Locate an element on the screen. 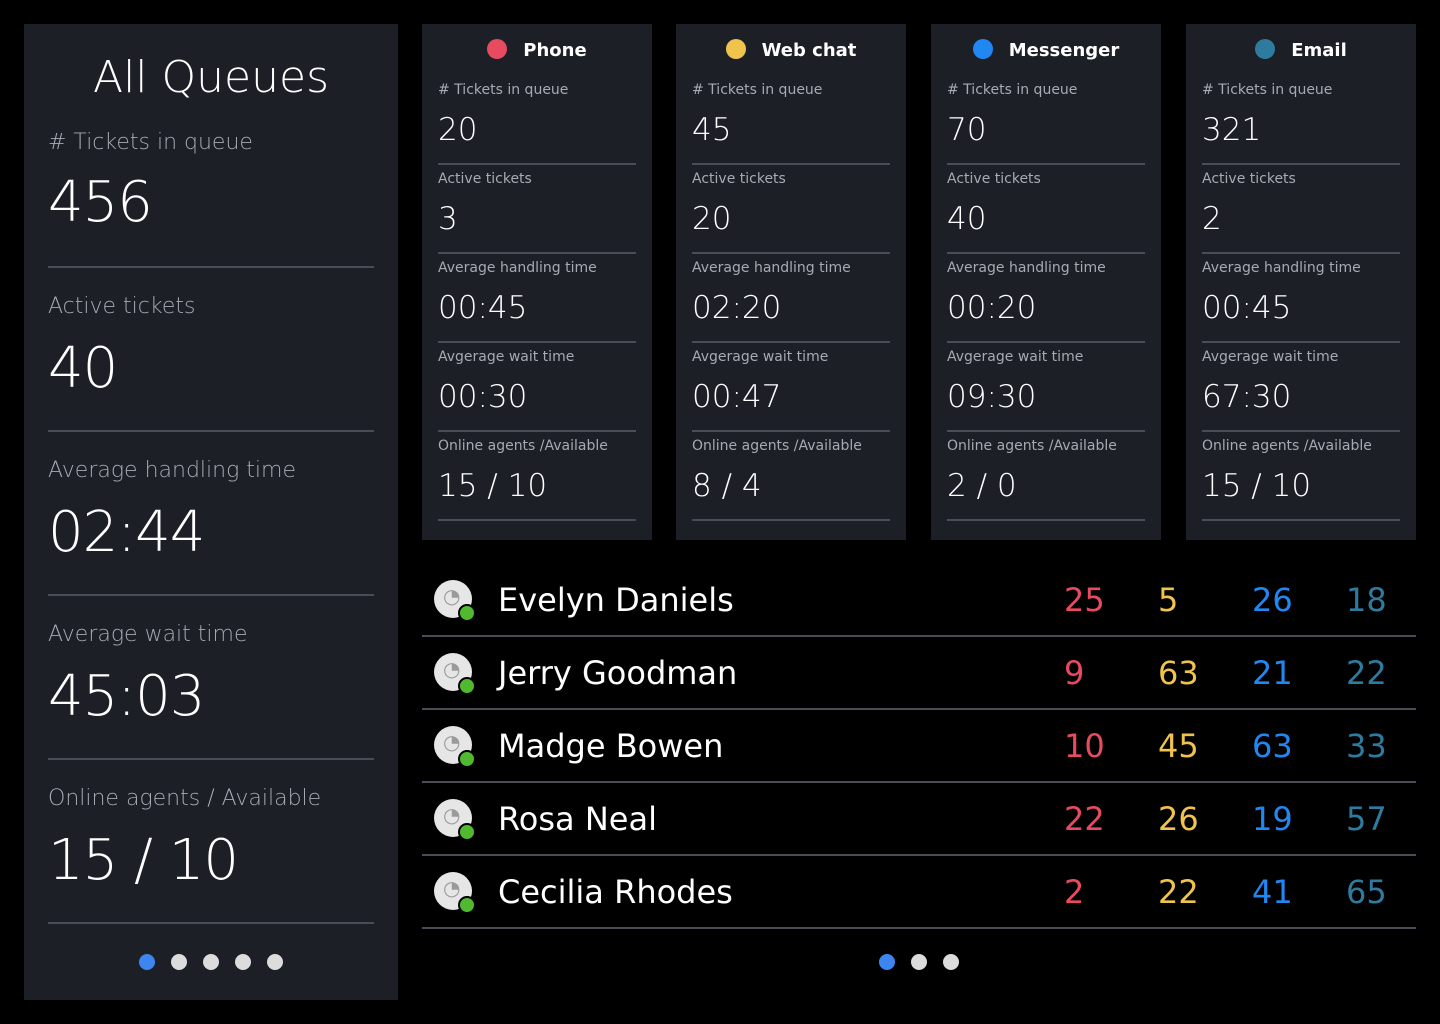 The height and width of the screenshot is (1024, 1440). messenger-count: 26 is located at coordinates (1272, 600).